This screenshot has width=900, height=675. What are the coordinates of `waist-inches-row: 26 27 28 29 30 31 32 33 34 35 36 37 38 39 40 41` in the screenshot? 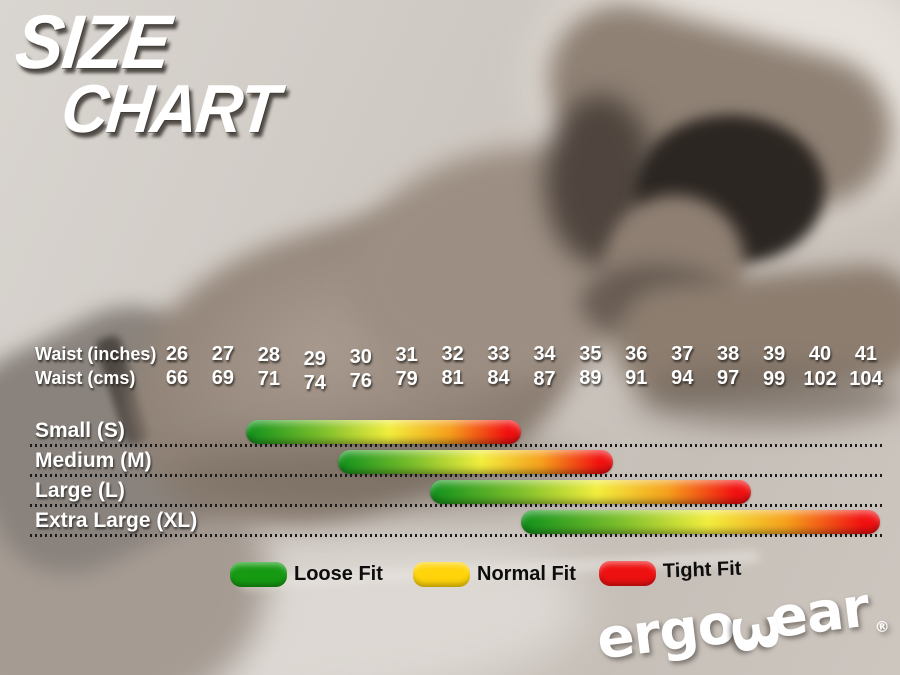 It's located at (450, 356).